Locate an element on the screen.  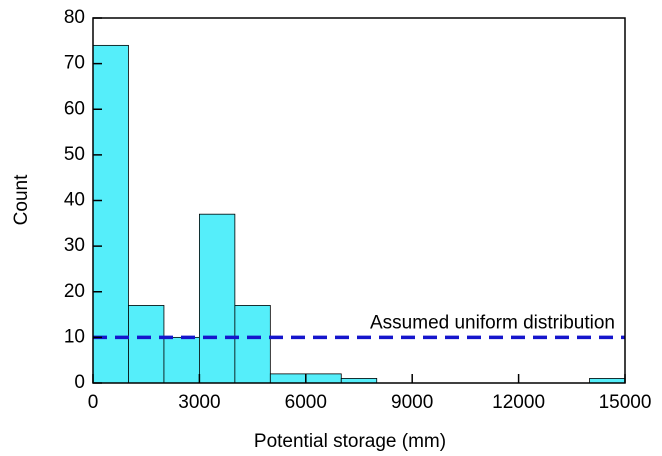
y-tick-label: 50 is located at coordinates (74, 154).